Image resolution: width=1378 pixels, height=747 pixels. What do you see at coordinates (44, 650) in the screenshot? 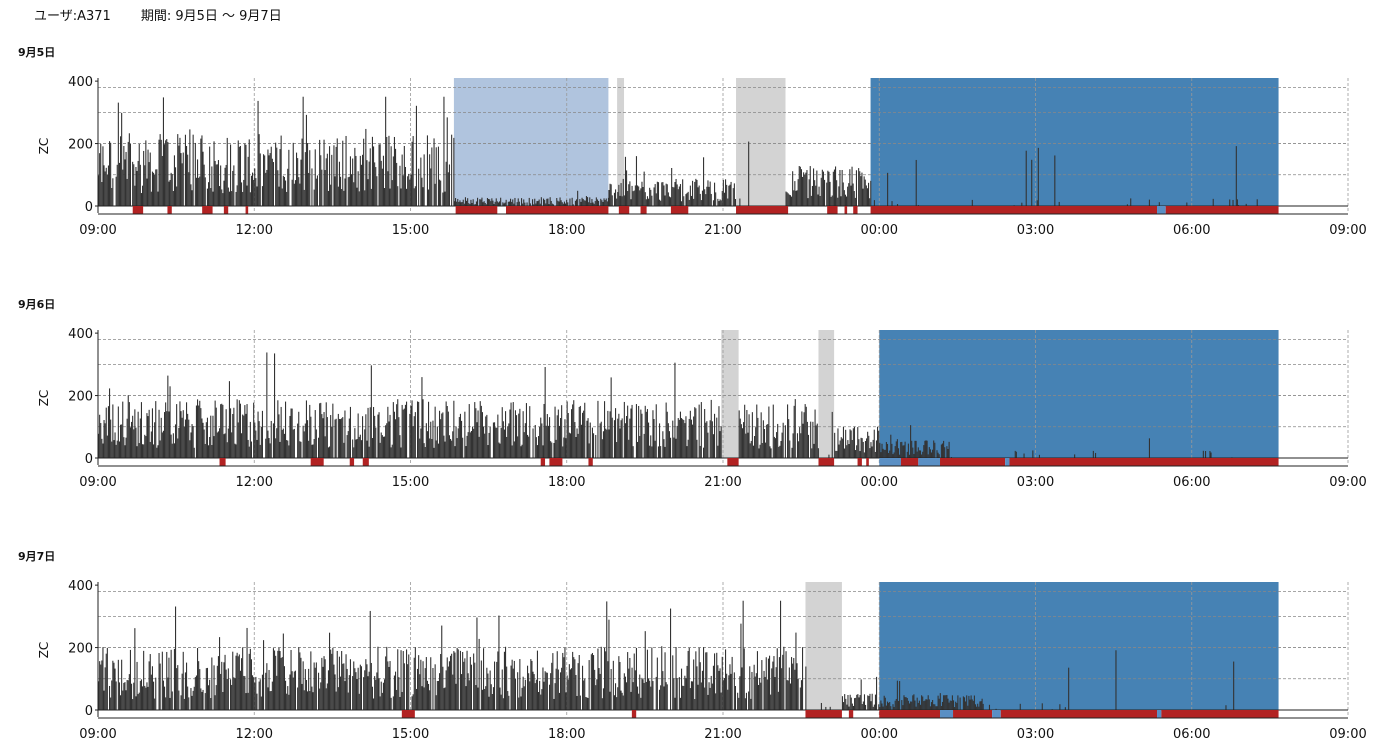
I see `y-axis-label: ZC` at bounding box center [44, 650].